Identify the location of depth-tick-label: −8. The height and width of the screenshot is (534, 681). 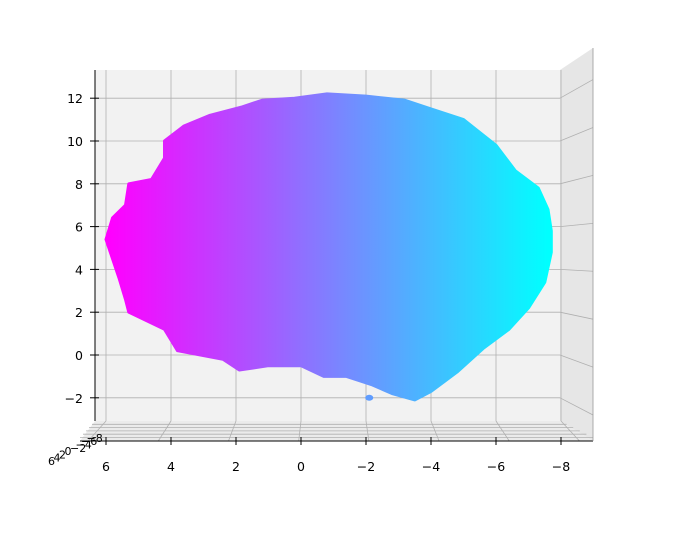
(95, 438).